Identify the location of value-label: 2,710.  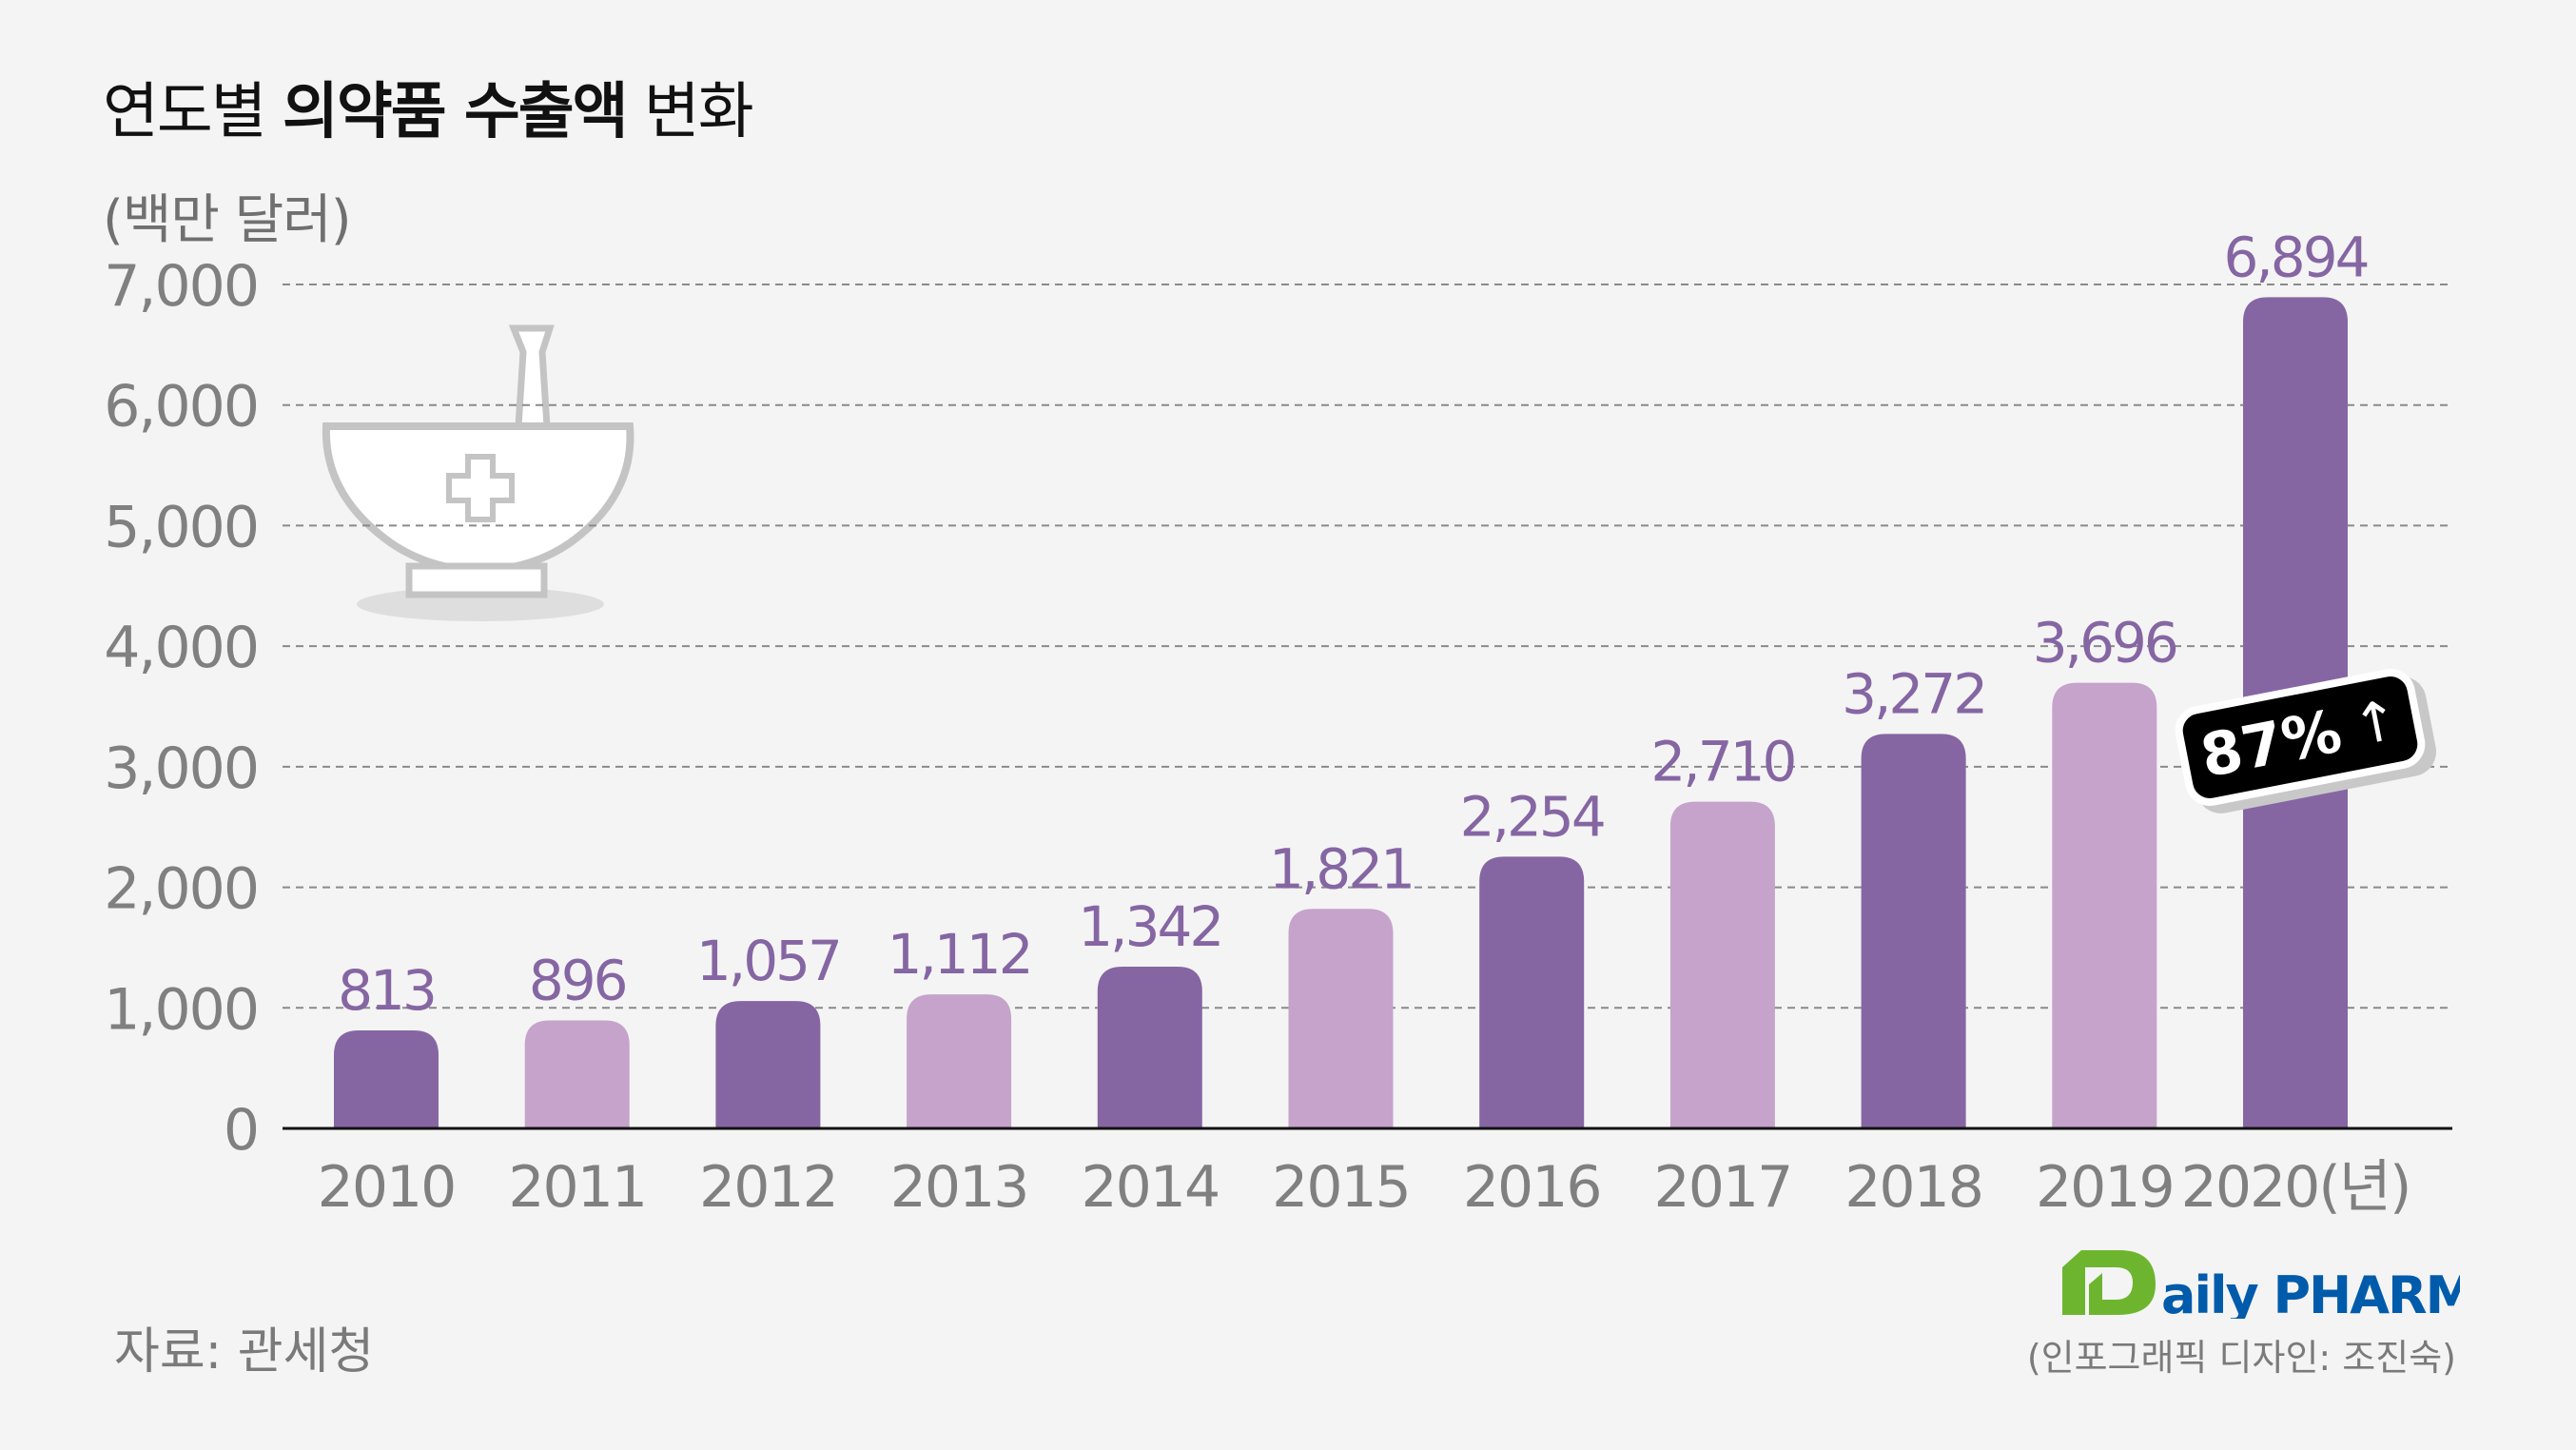
(1722, 762).